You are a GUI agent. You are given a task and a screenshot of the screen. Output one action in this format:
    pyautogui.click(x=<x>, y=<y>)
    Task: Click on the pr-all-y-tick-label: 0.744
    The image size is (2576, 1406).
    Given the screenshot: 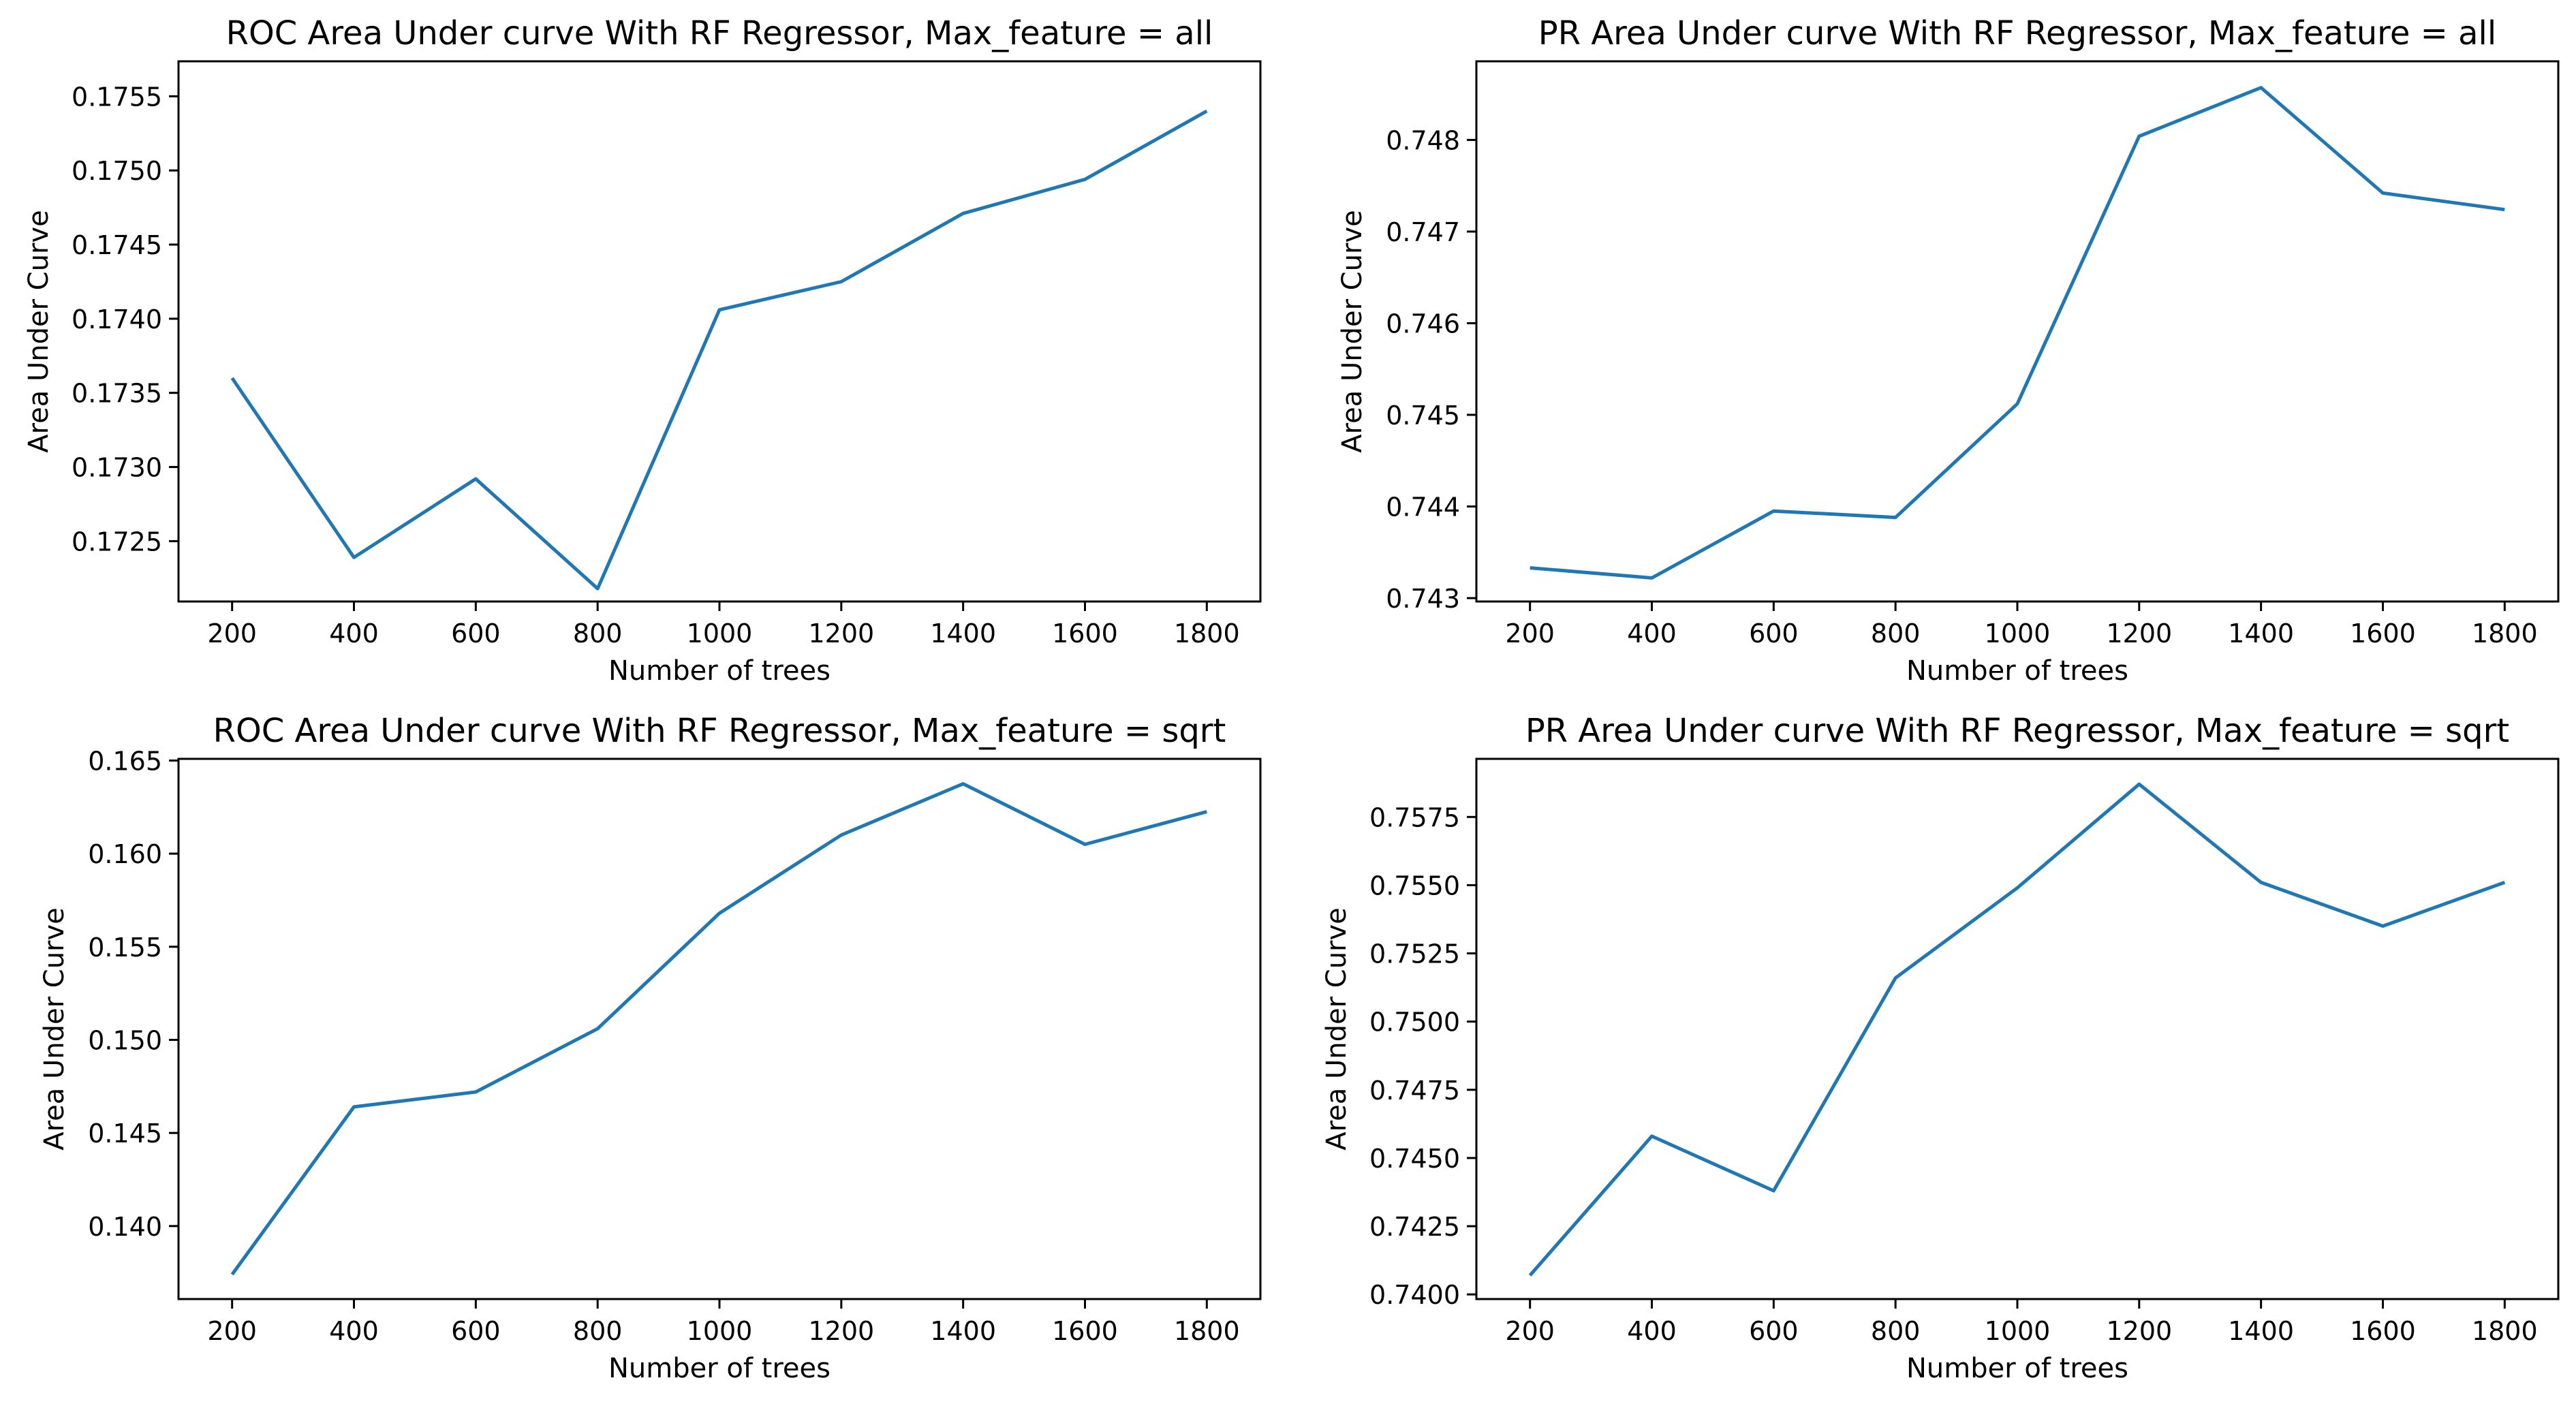 What is the action you would take?
    pyautogui.click(x=1423, y=507)
    